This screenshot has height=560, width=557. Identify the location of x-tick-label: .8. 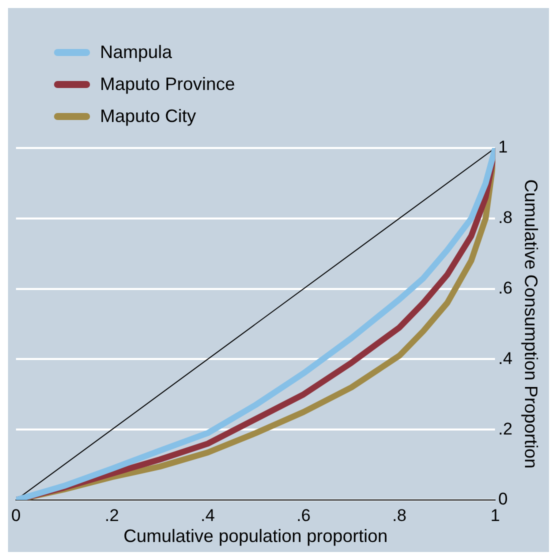
(399, 515).